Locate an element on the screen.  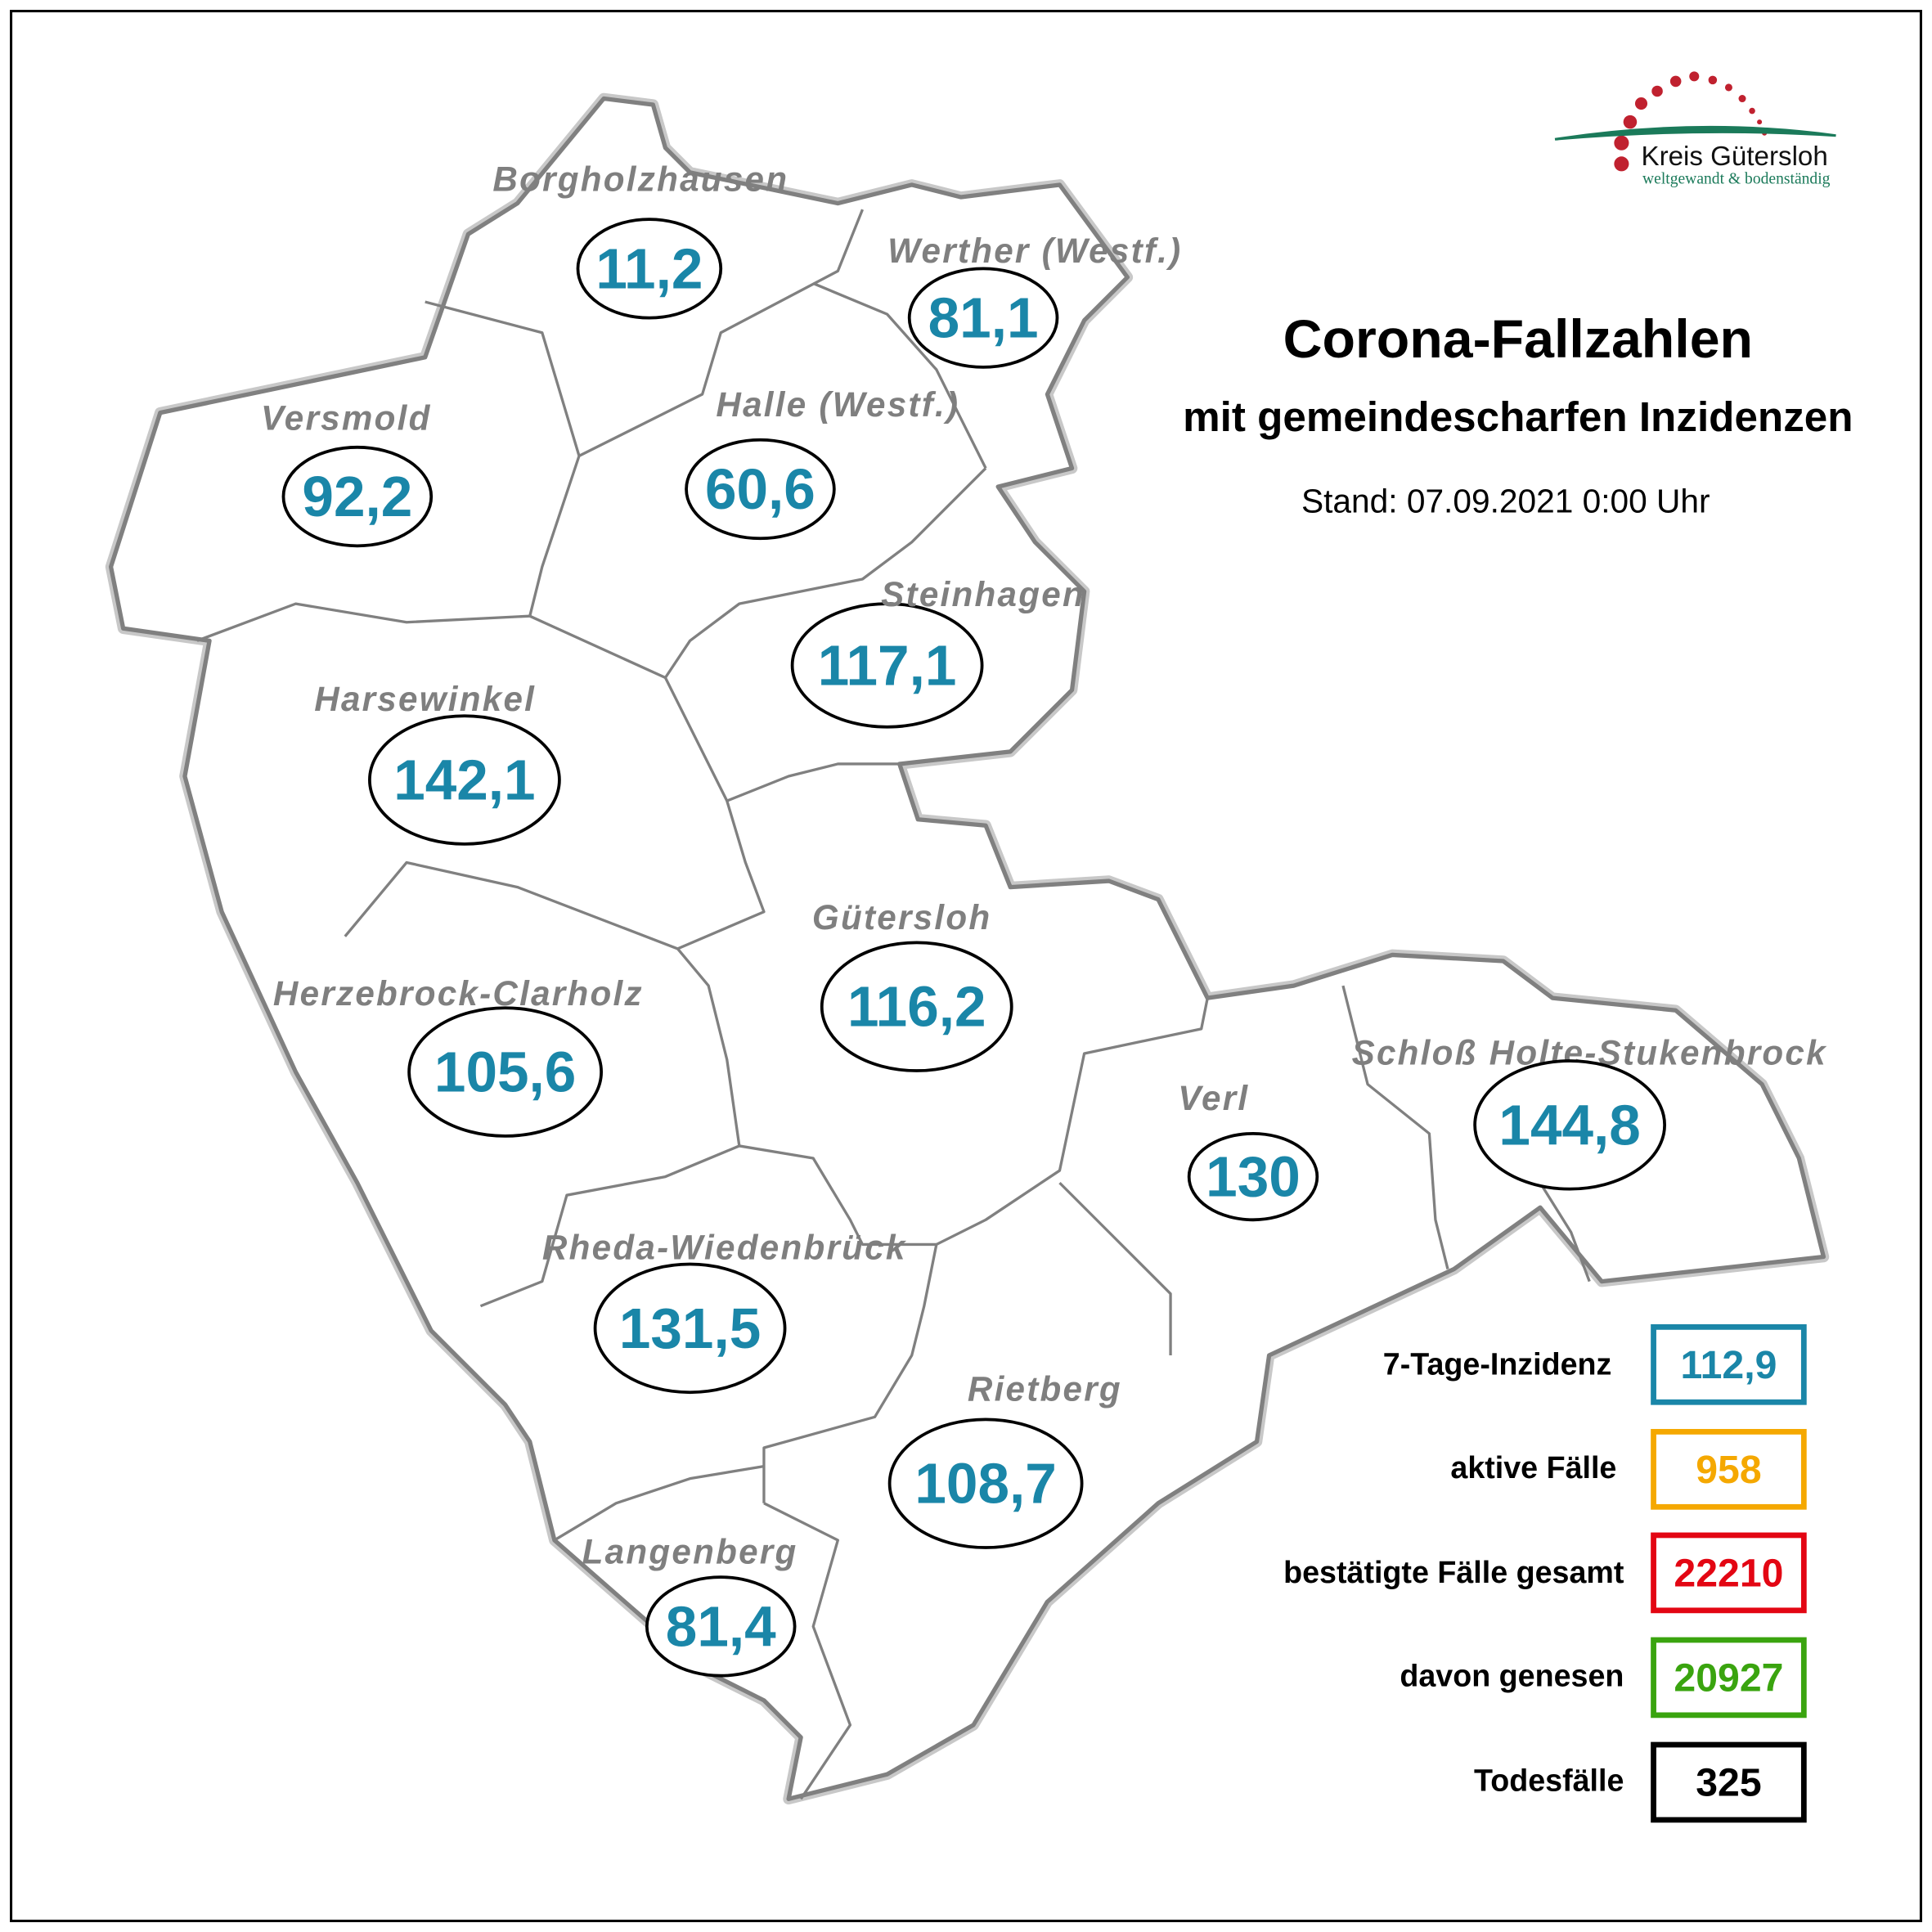
municipality-verl: Verl 130 is located at coordinates (1248, 1151).